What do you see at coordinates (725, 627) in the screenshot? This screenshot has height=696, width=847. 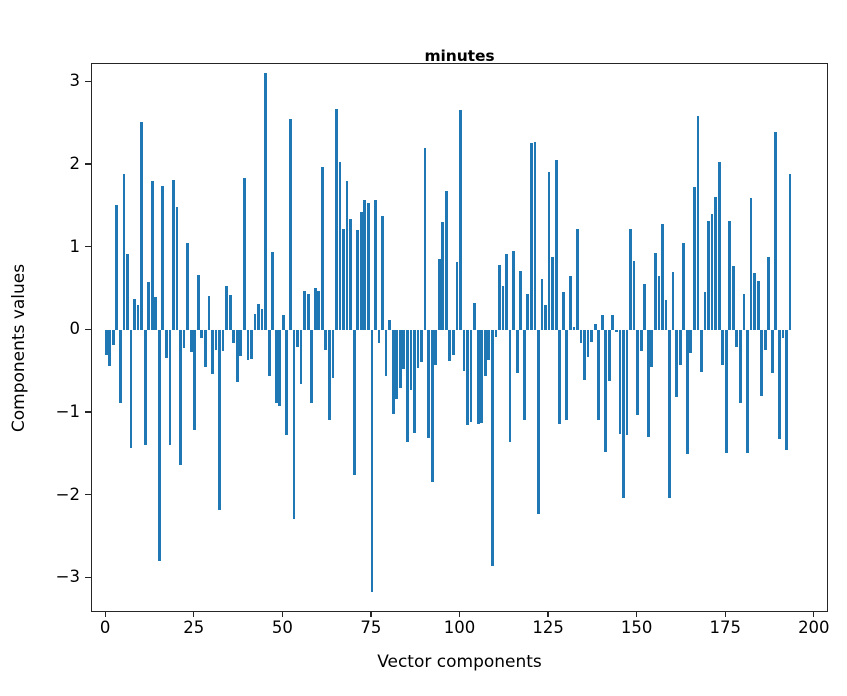 I see `x-tick-label: 175` at bounding box center [725, 627].